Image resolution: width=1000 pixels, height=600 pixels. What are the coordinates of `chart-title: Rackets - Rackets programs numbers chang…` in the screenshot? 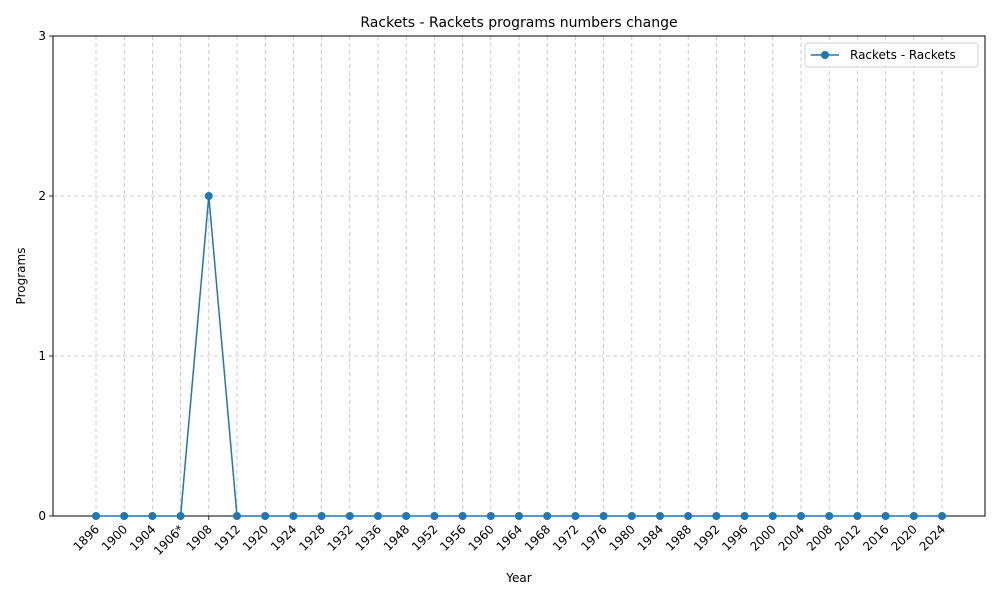 It's located at (518, 23).